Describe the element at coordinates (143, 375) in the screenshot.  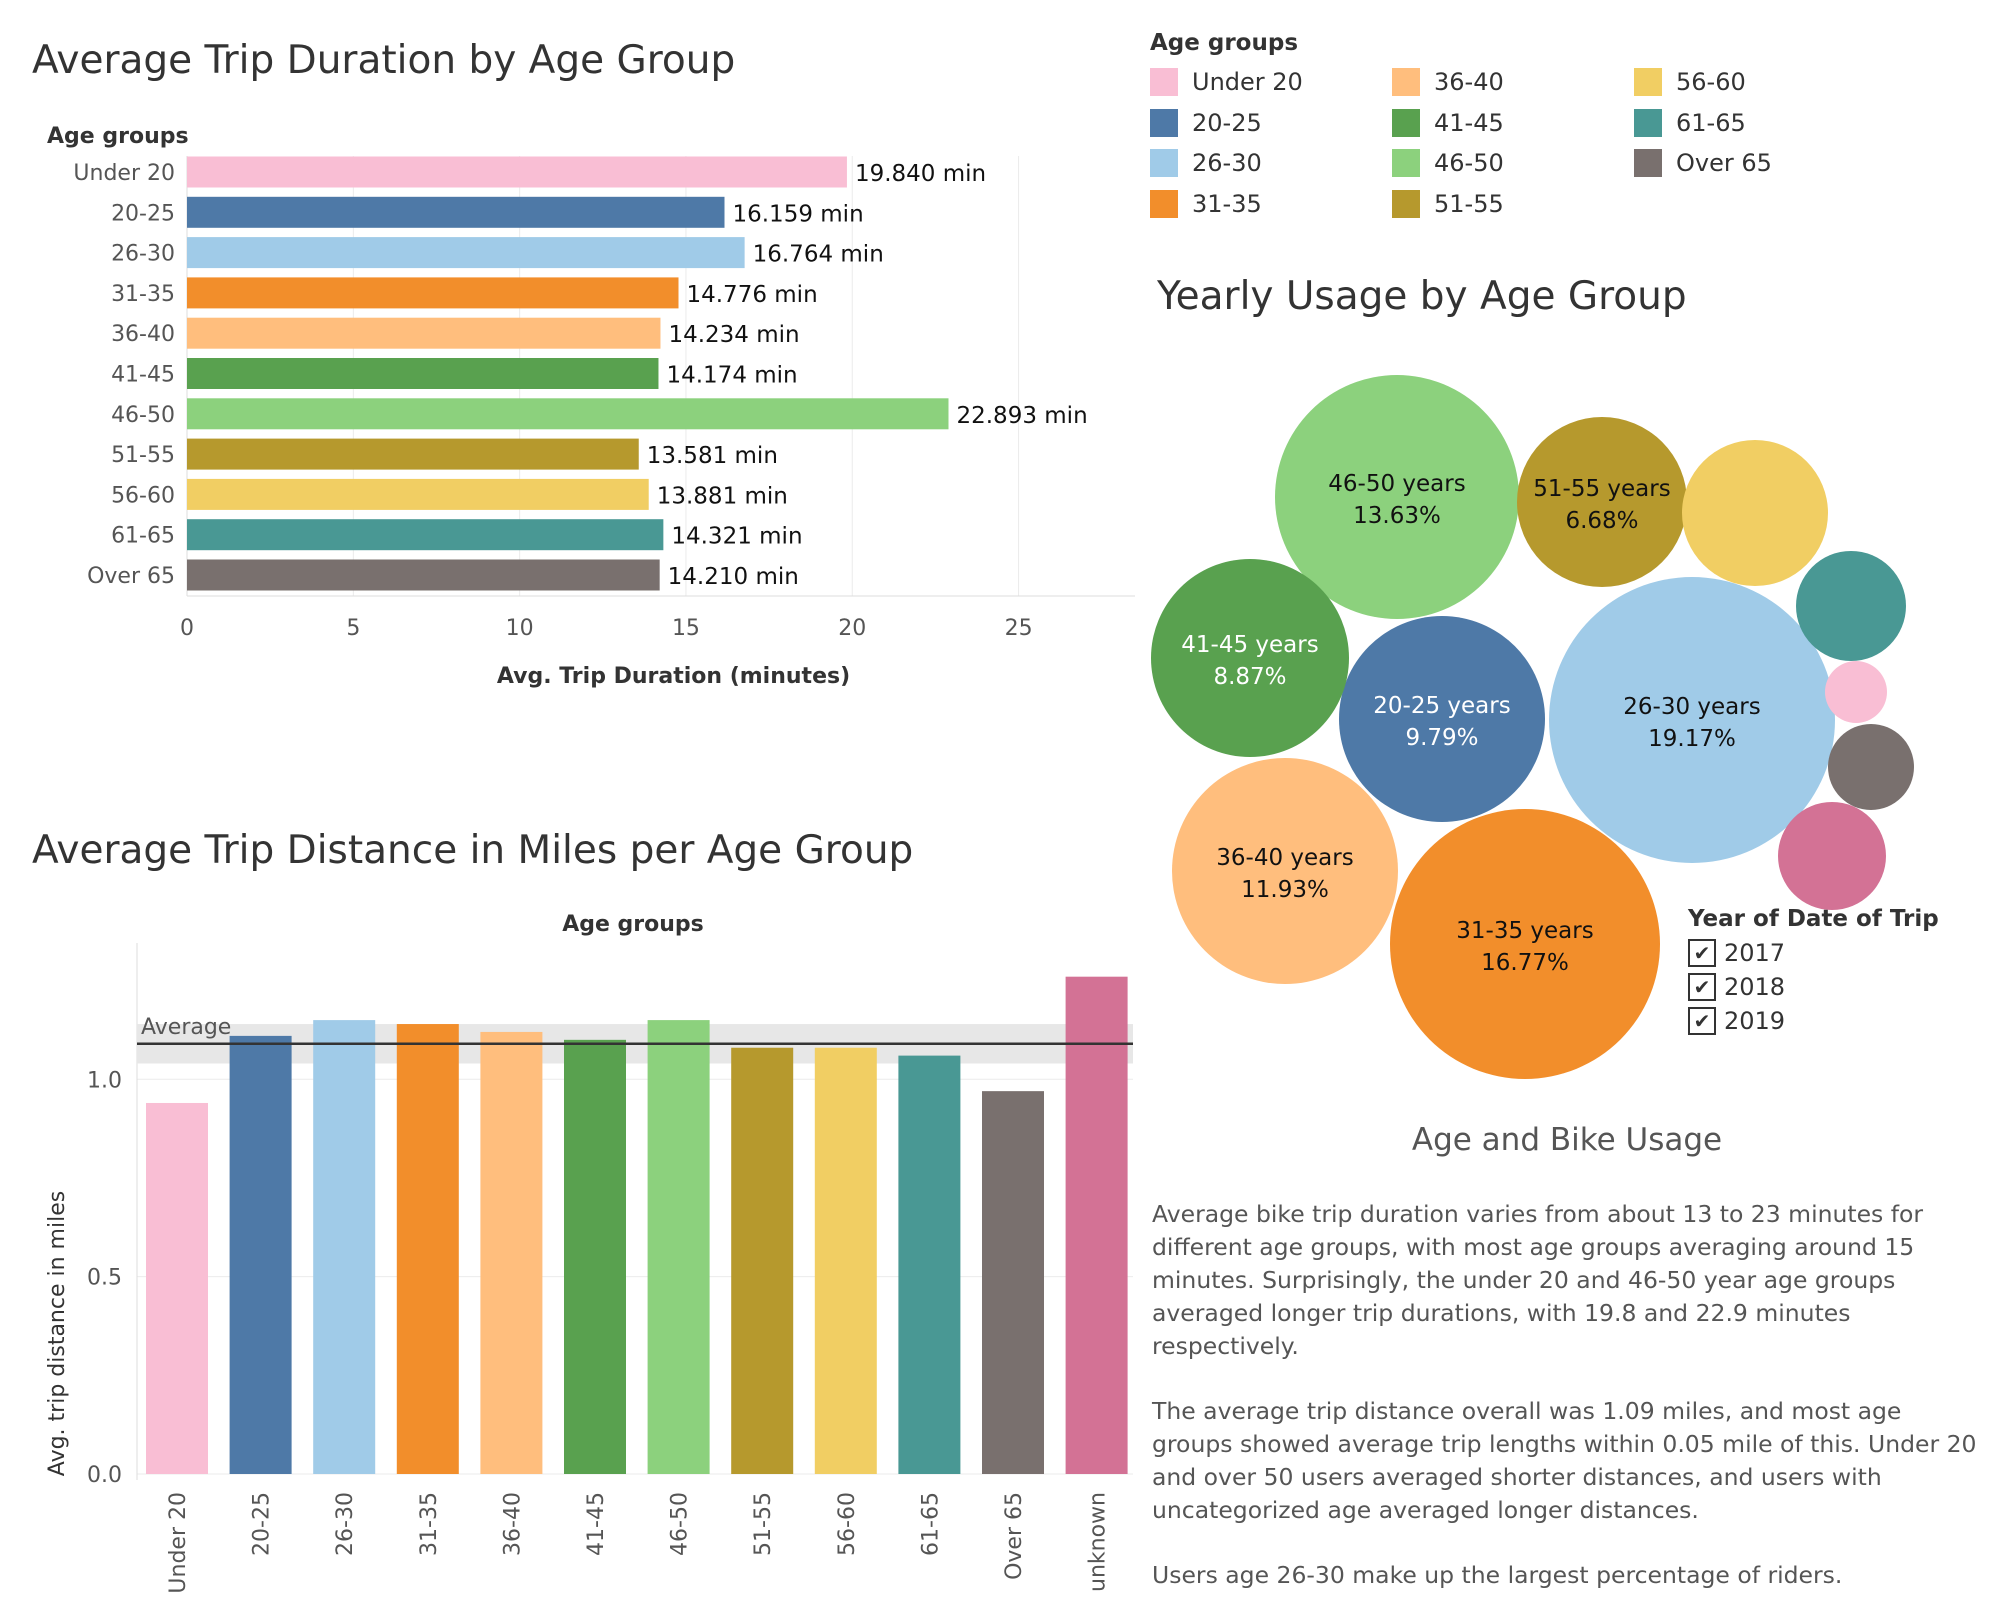
I see `category-label: 41-45` at that location.